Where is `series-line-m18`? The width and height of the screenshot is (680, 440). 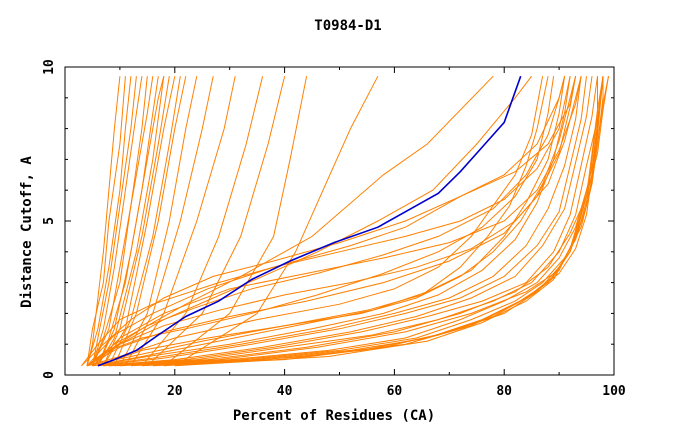 series-line-m18 is located at coordinates (202, 221).